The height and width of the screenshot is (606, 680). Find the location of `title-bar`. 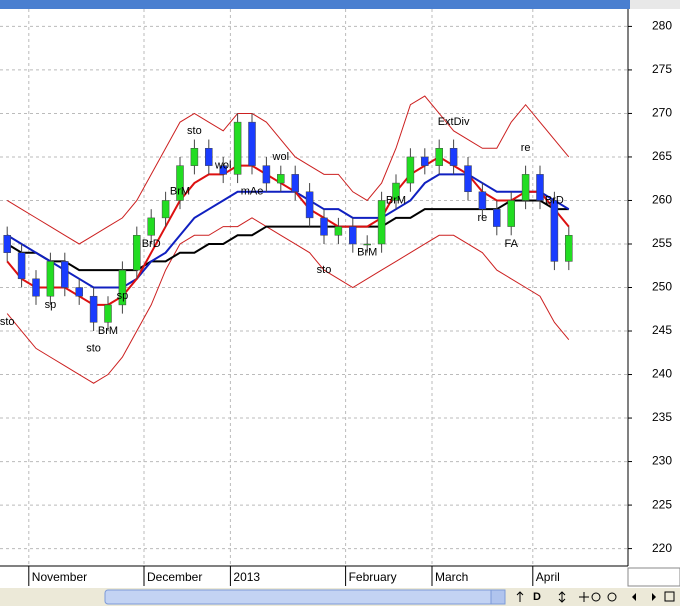

title-bar is located at coordinates (340, 4).